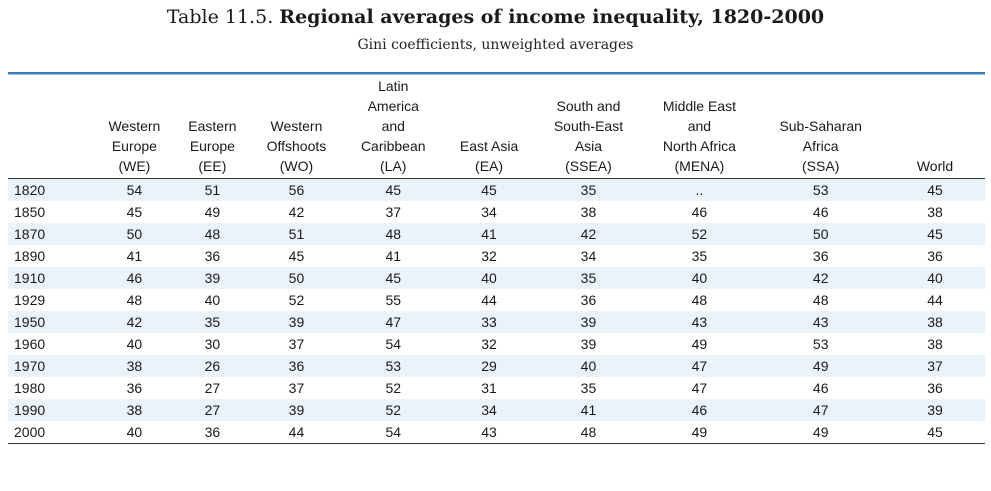  What do you see at coordinates (212, 366) in the screenshot?
I see `value-cell: 26` at bounding box center [212, 366].